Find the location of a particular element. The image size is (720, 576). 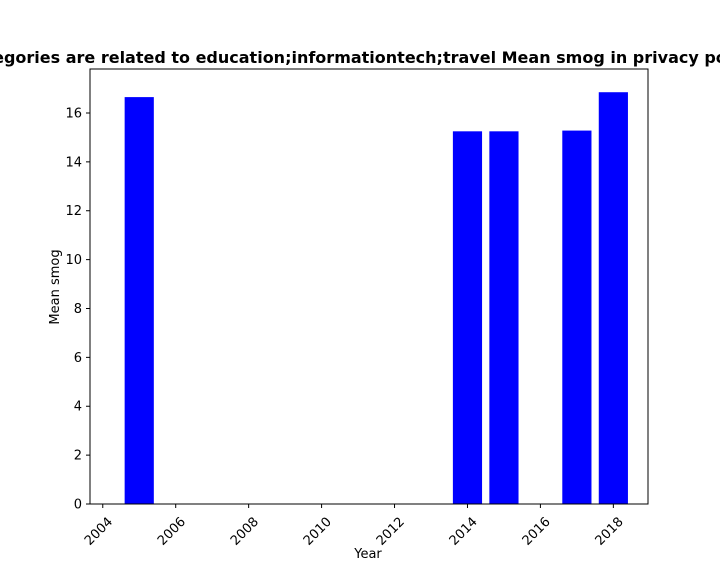

x-tick-label-2008: 2008 is located at coordinates (245, 532).